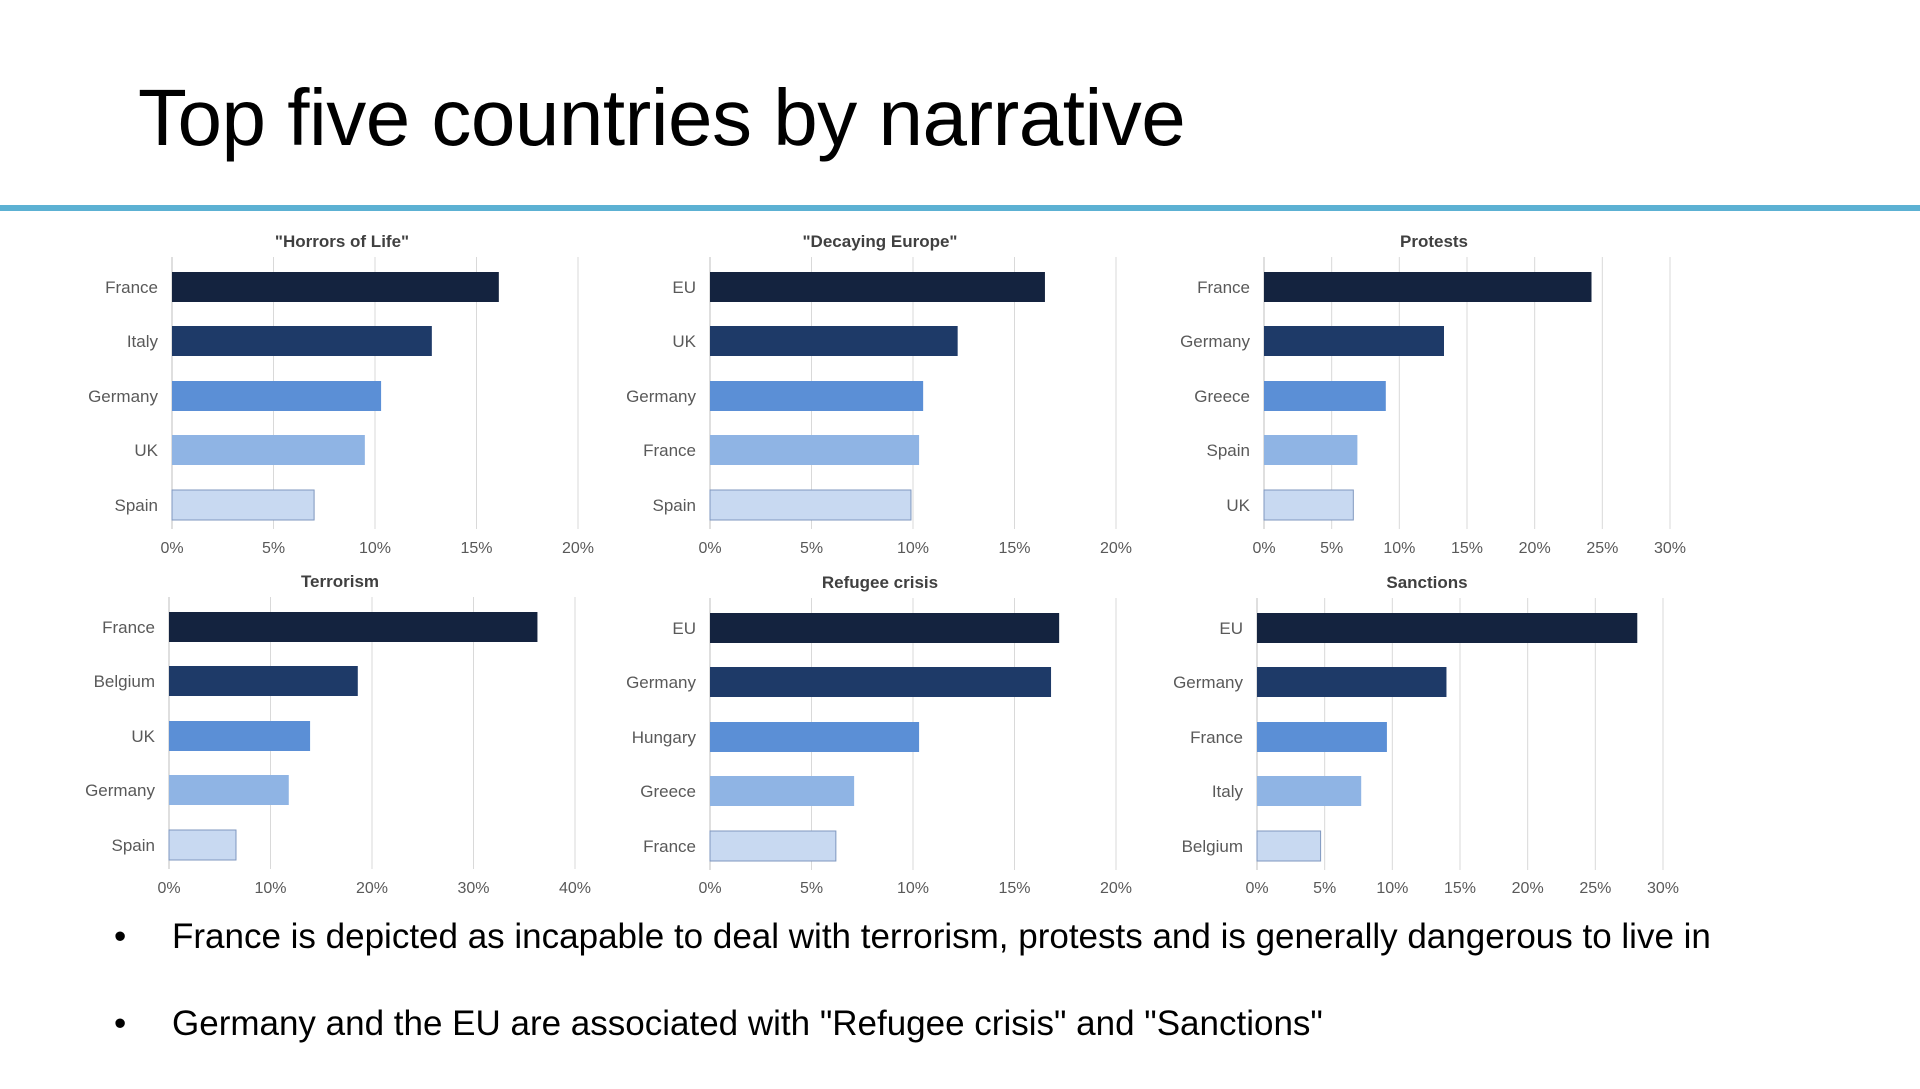 This screenshot has width=1920, height=1089. What do you see at coordinates (1434, 241) in the screenshot?
I see `chart-title: Protests` at bounding box center [1434, 241].